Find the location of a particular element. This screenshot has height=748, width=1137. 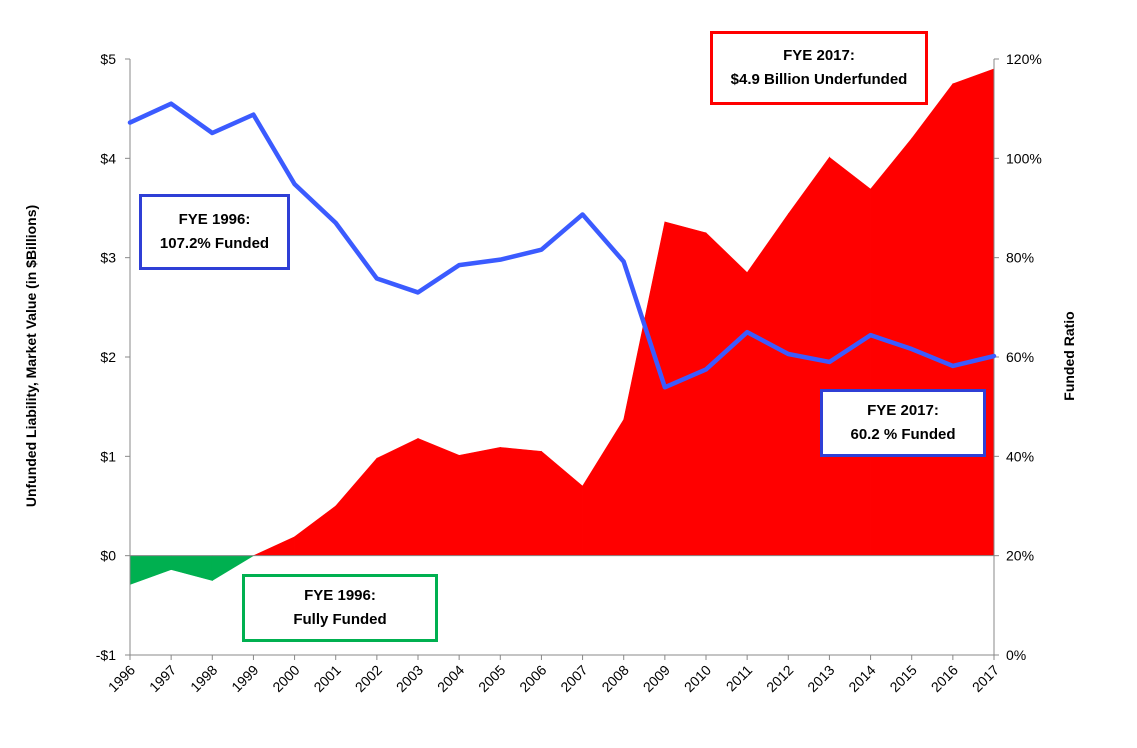

right-tick-label: 60% is located at coordinates (1020, 357).